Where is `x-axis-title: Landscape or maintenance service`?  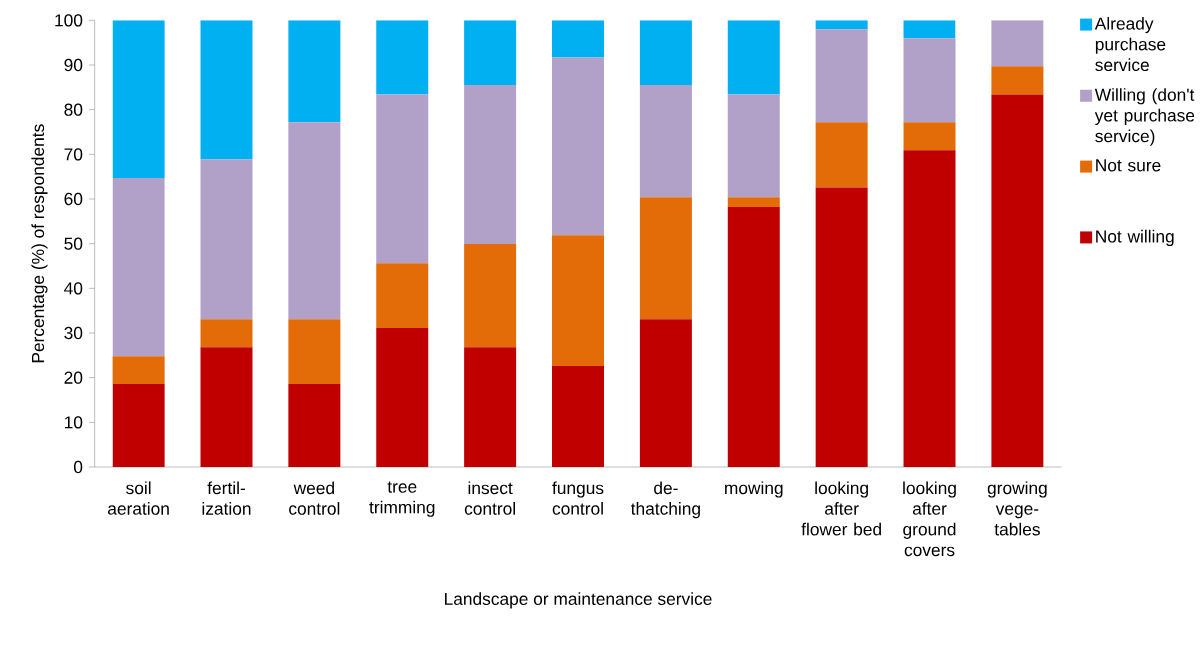 x-axis-title: Landscape or maintenance service is located at coordinates (578, 600).